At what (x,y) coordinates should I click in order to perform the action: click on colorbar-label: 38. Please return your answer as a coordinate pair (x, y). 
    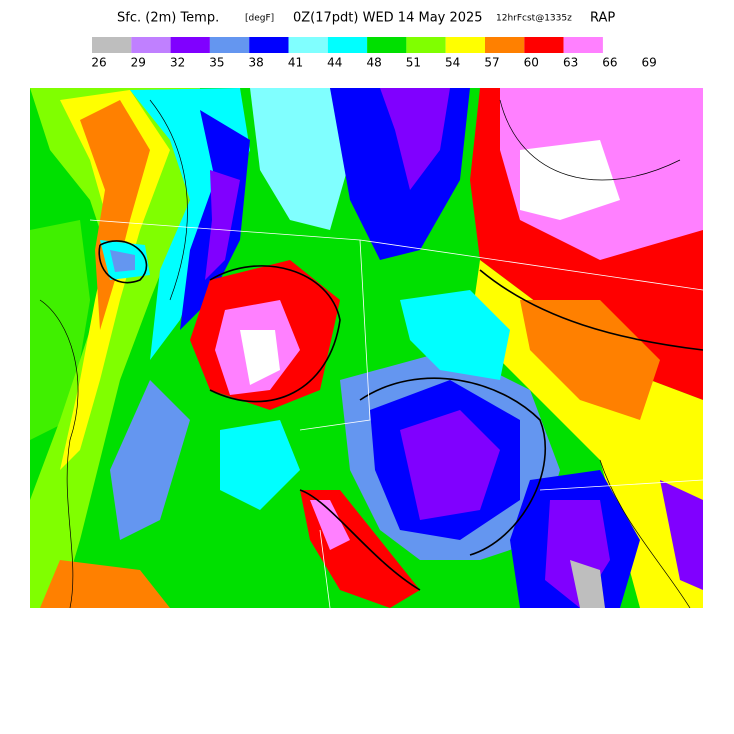
    Looking at the image, I should click on (256, 63).